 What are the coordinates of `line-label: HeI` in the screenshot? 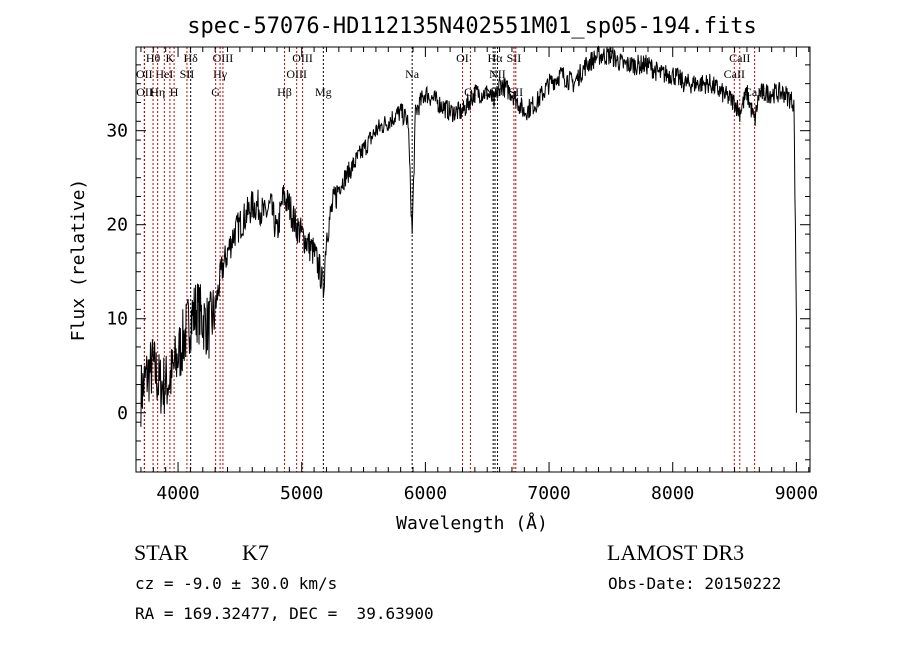 It's located at (164, 74).